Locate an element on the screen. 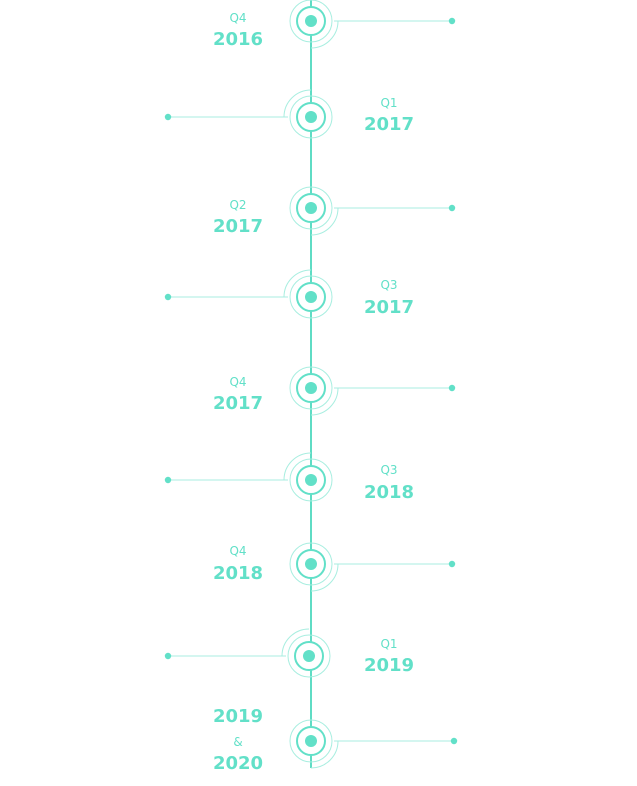 The width and height of the screenshot is (637, 786). milestone-node: Q1 2017 is located at coordinates (289, 114).